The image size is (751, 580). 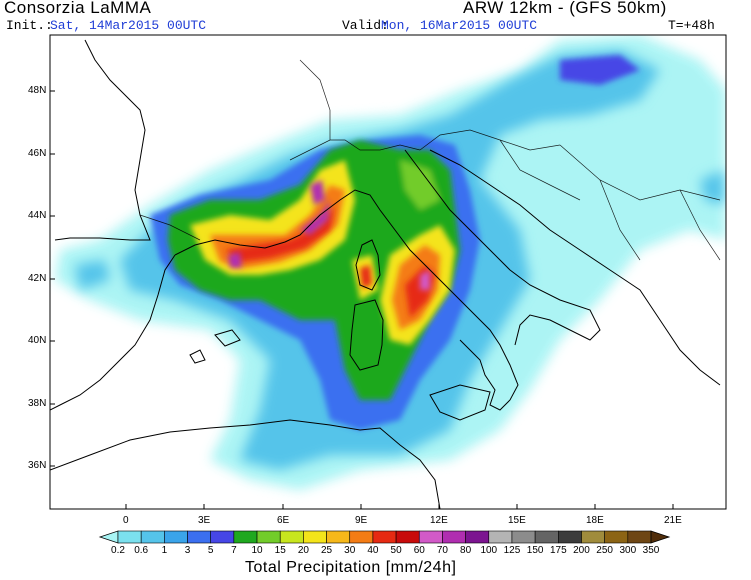 What do you see at coordinates (141, 550) in the screenshot?
I see `colorbar-level-label: 0.6` at bounding box center [141, 550].